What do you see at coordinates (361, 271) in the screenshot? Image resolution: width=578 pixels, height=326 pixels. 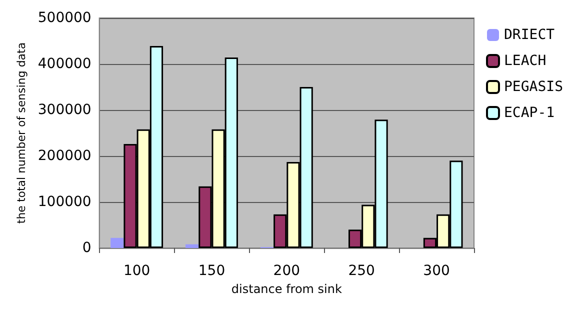 I see `x-tick-label: 250` at bounding box center [361, 271].